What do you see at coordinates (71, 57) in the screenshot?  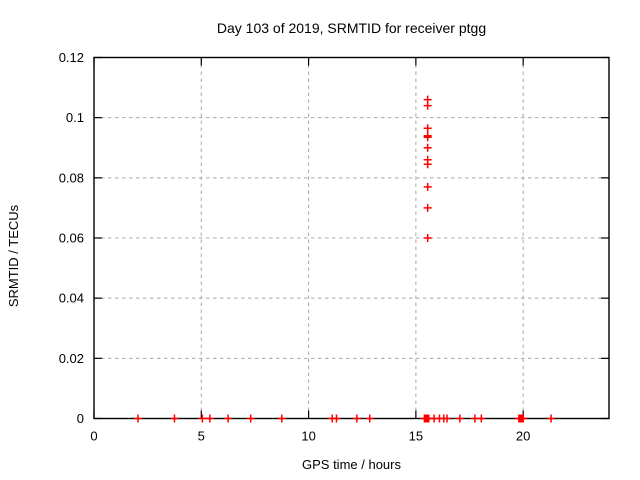 I see `y-tick-label: 0.12` at bounding box center [71, 57].